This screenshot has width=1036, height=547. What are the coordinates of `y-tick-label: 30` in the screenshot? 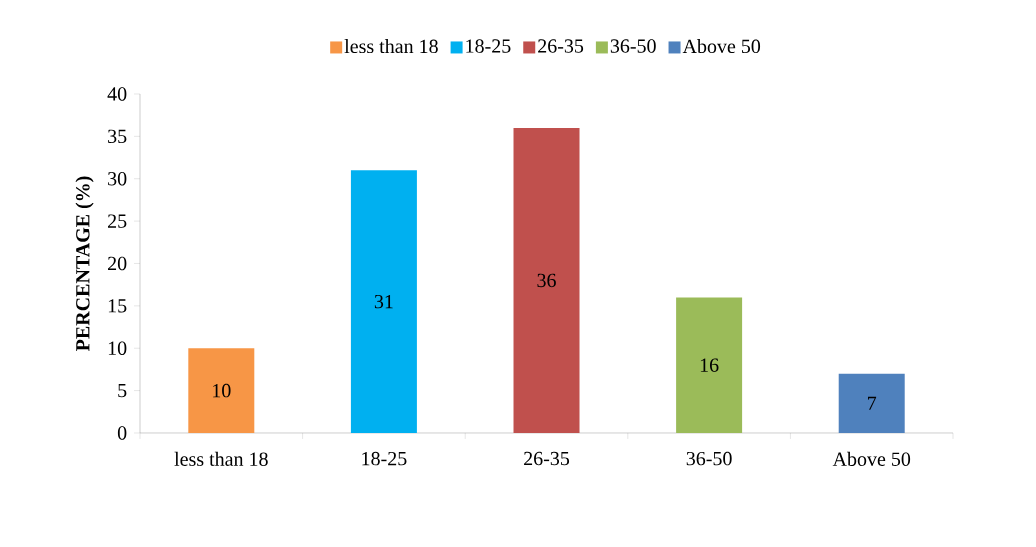 It's located at (117, 178).